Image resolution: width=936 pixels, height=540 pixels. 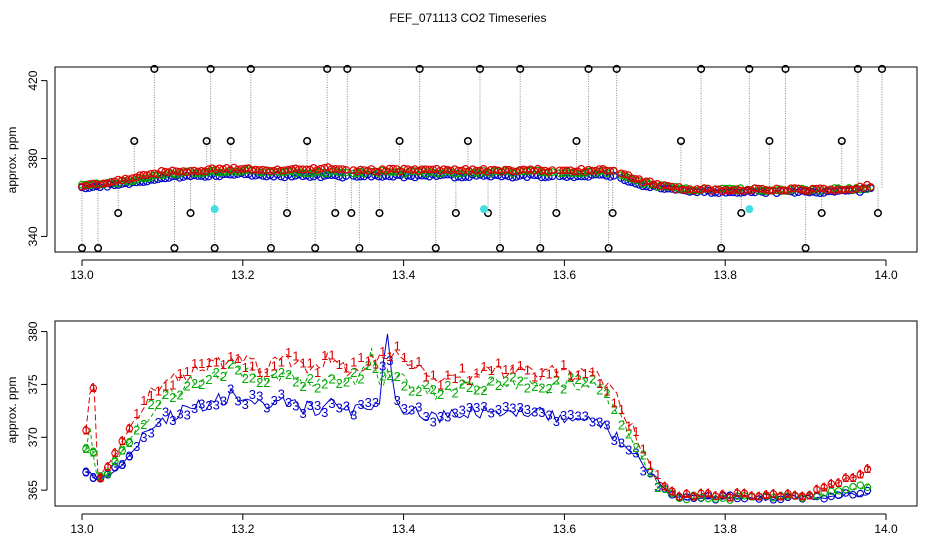 I want to click on top-y-axis-label: approx. ppm, so click(x=12, y=160).